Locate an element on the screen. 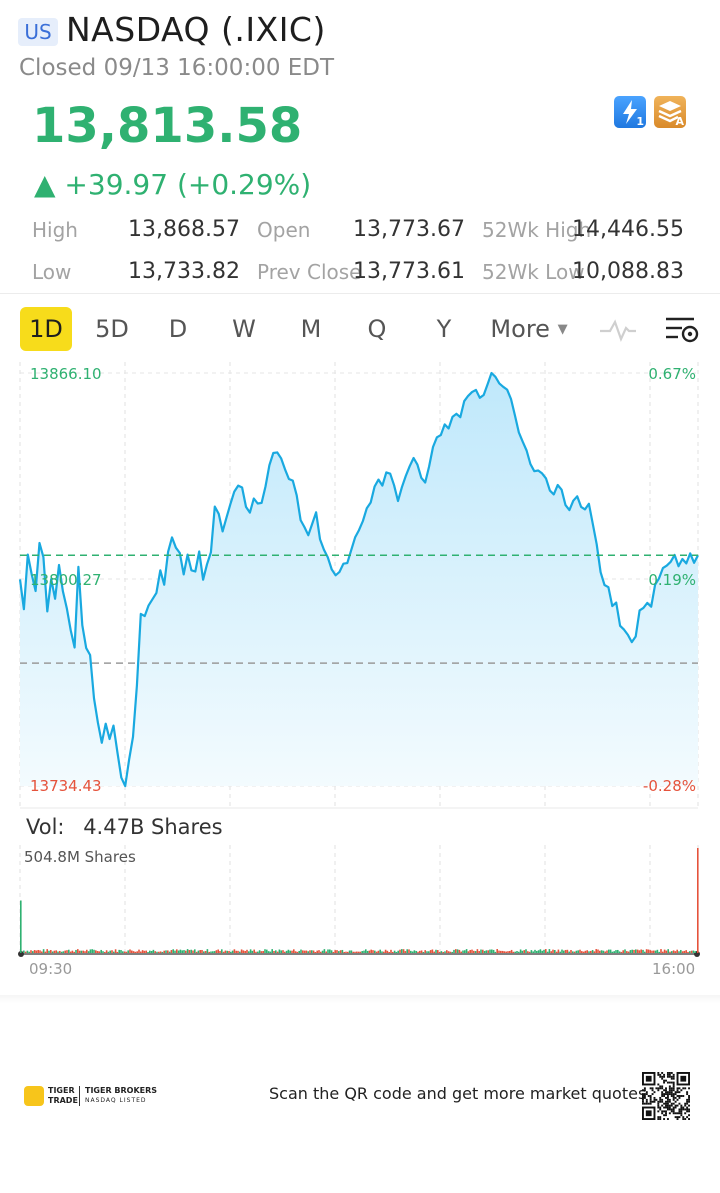  tab-5d: 5D is located at coordinates (112, 329).